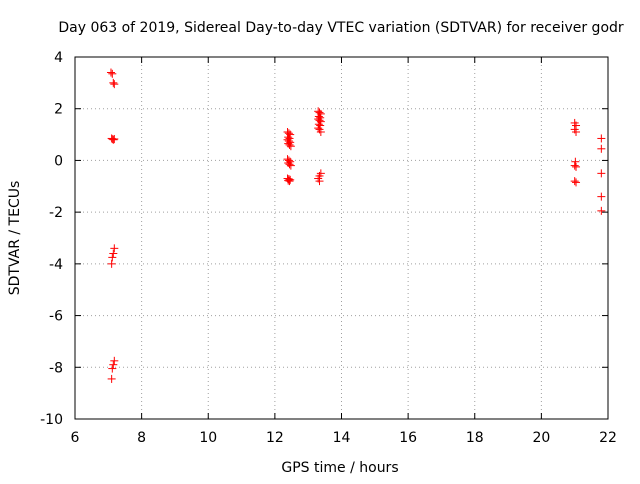 This screenshot has width=640, height=484. I want to click on y-tick-label: -6, so click(56, 317).